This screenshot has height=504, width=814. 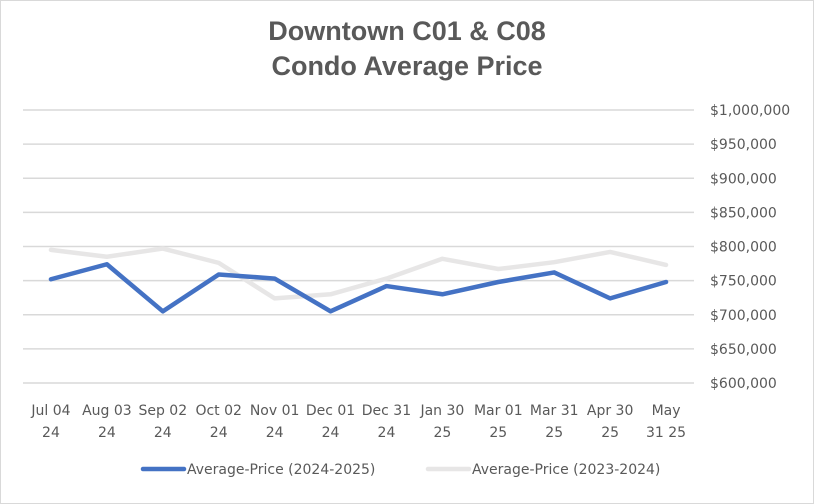 What do you see at coordinates (610, 411) in the screenshot?
I see `x-tick-label: Apr 30` at bounding box center [610, 411].